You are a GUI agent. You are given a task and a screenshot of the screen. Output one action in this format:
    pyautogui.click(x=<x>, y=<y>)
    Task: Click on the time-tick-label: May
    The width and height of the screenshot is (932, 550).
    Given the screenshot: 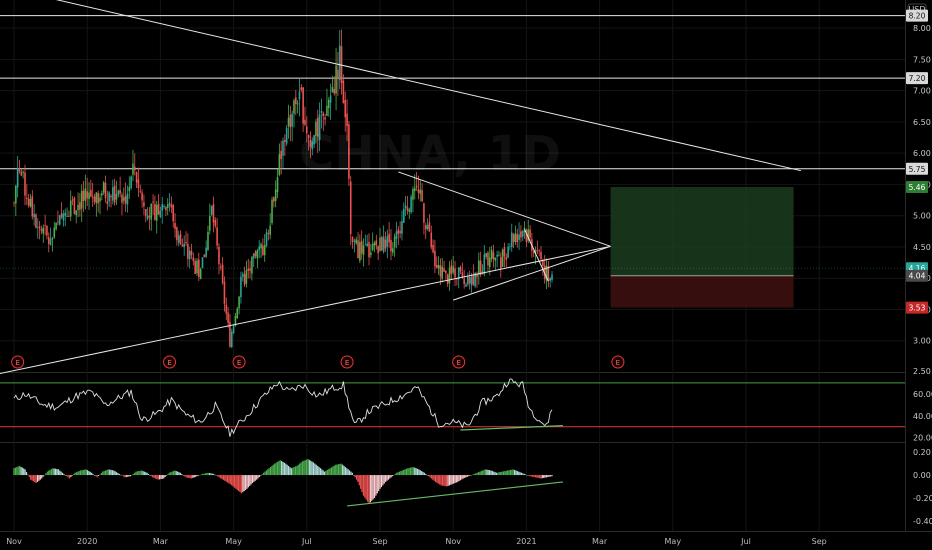 What is the action you would take?
    pyautogui.click(x=233, y=541)
    